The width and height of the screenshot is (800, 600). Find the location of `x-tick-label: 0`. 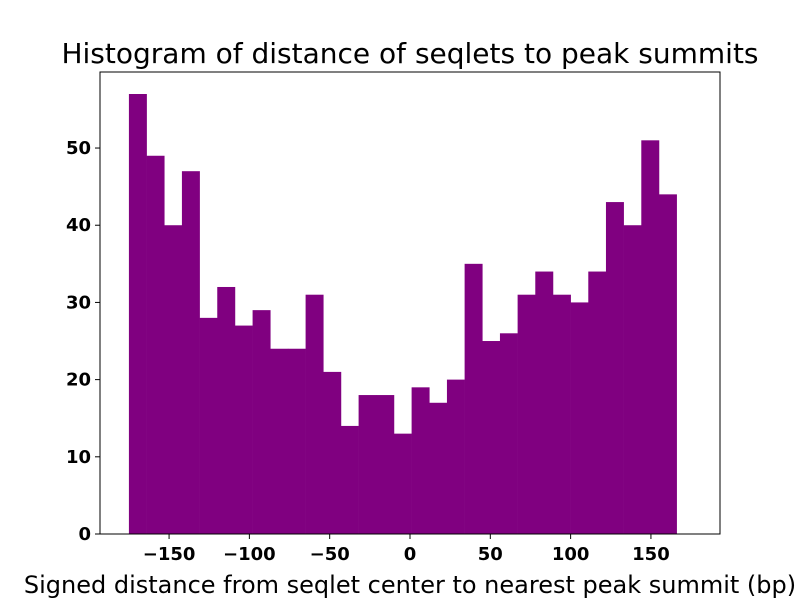

x-tick-label: 0 is located at coordinates (410, 554).